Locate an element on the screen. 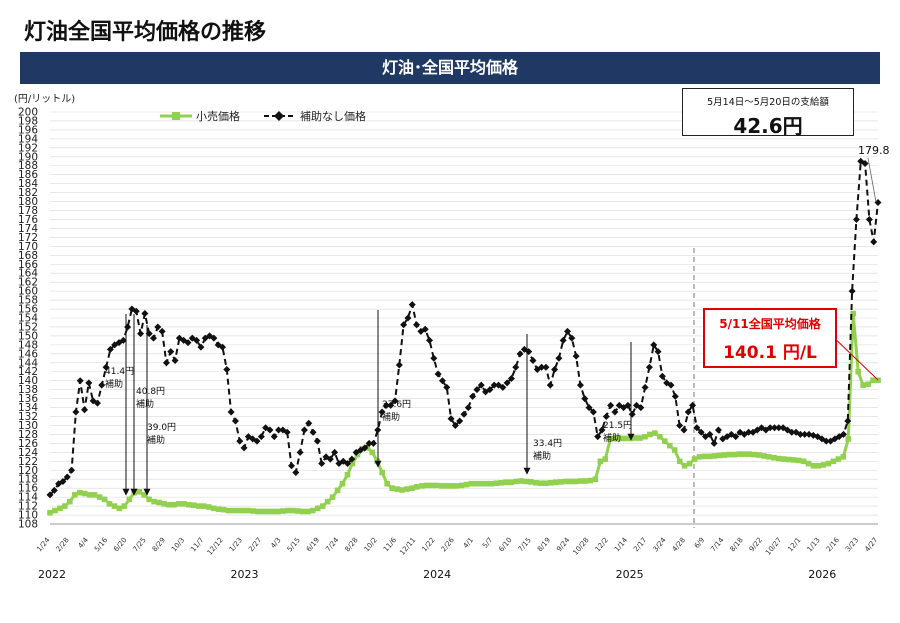 Image resolution: width=900 pixels, height=623 pixels. x-tick-label: 2/27 is located at coordinates (255, 544).